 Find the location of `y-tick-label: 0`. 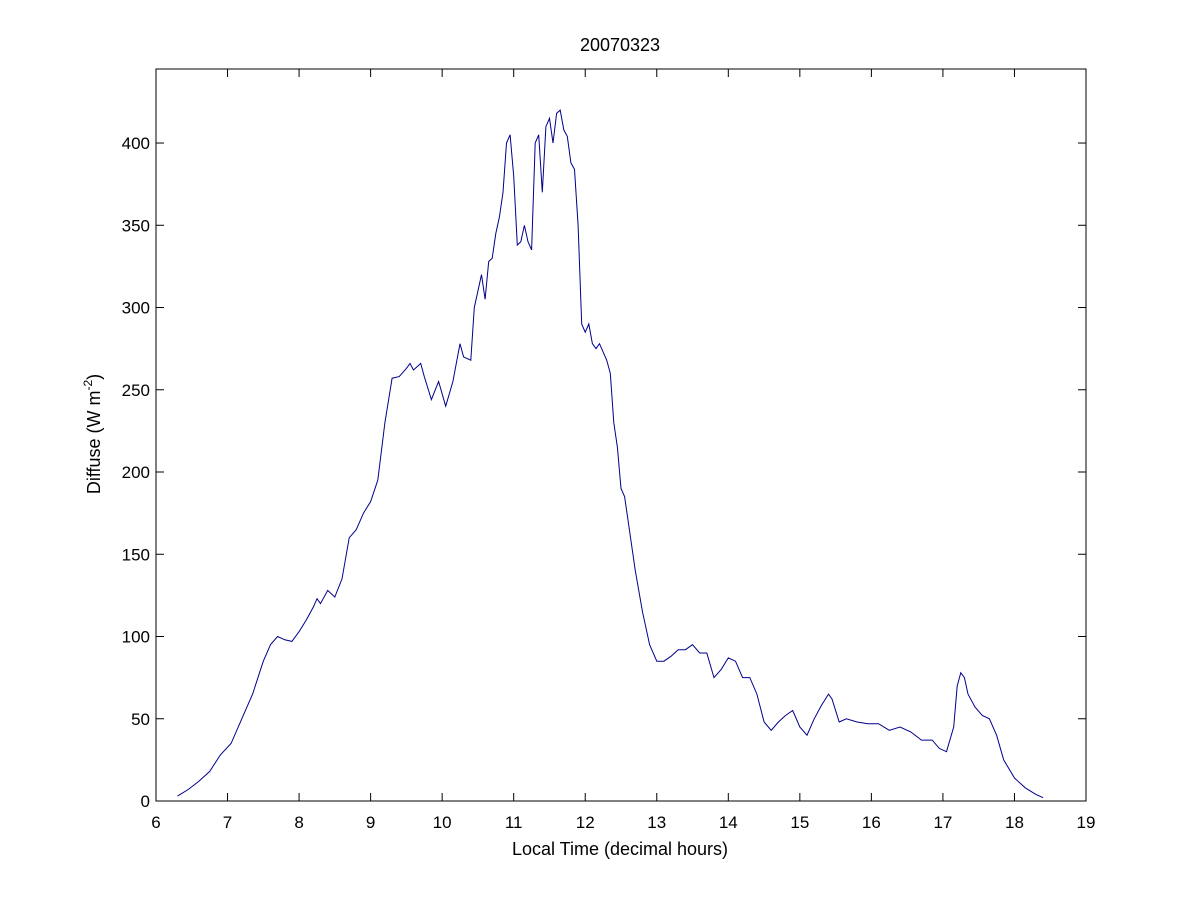

y-tick-label: 0 is located at coordinates (145, 801).